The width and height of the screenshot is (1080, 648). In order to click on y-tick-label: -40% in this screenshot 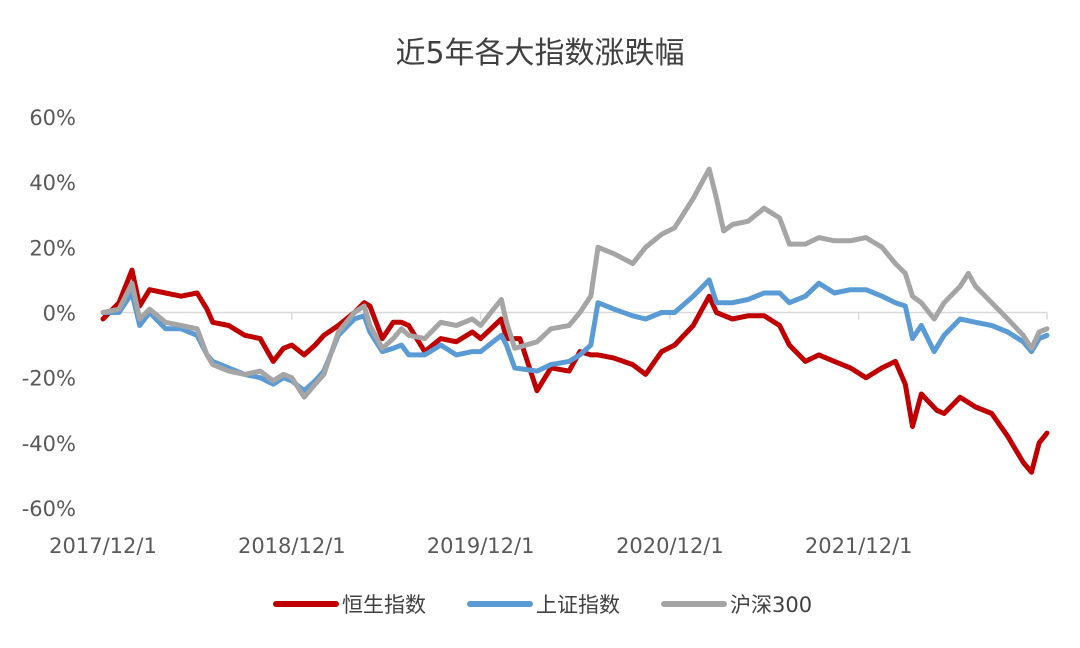, I will do `click(49, 444)`.